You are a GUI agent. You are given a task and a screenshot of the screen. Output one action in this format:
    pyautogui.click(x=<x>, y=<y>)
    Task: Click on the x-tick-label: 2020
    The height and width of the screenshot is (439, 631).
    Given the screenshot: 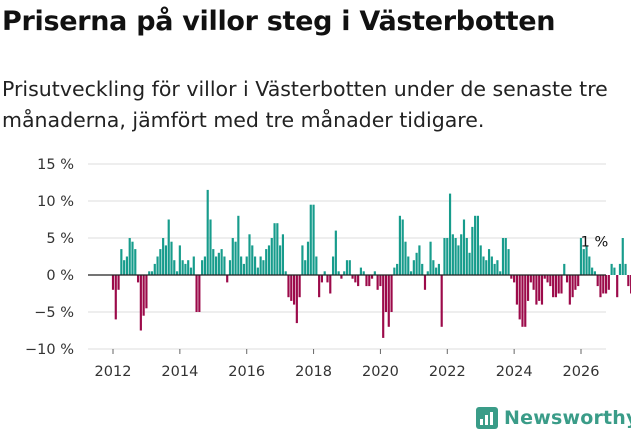 What is the action you would take?
    pyautogui.click(x=380, y=372)
    